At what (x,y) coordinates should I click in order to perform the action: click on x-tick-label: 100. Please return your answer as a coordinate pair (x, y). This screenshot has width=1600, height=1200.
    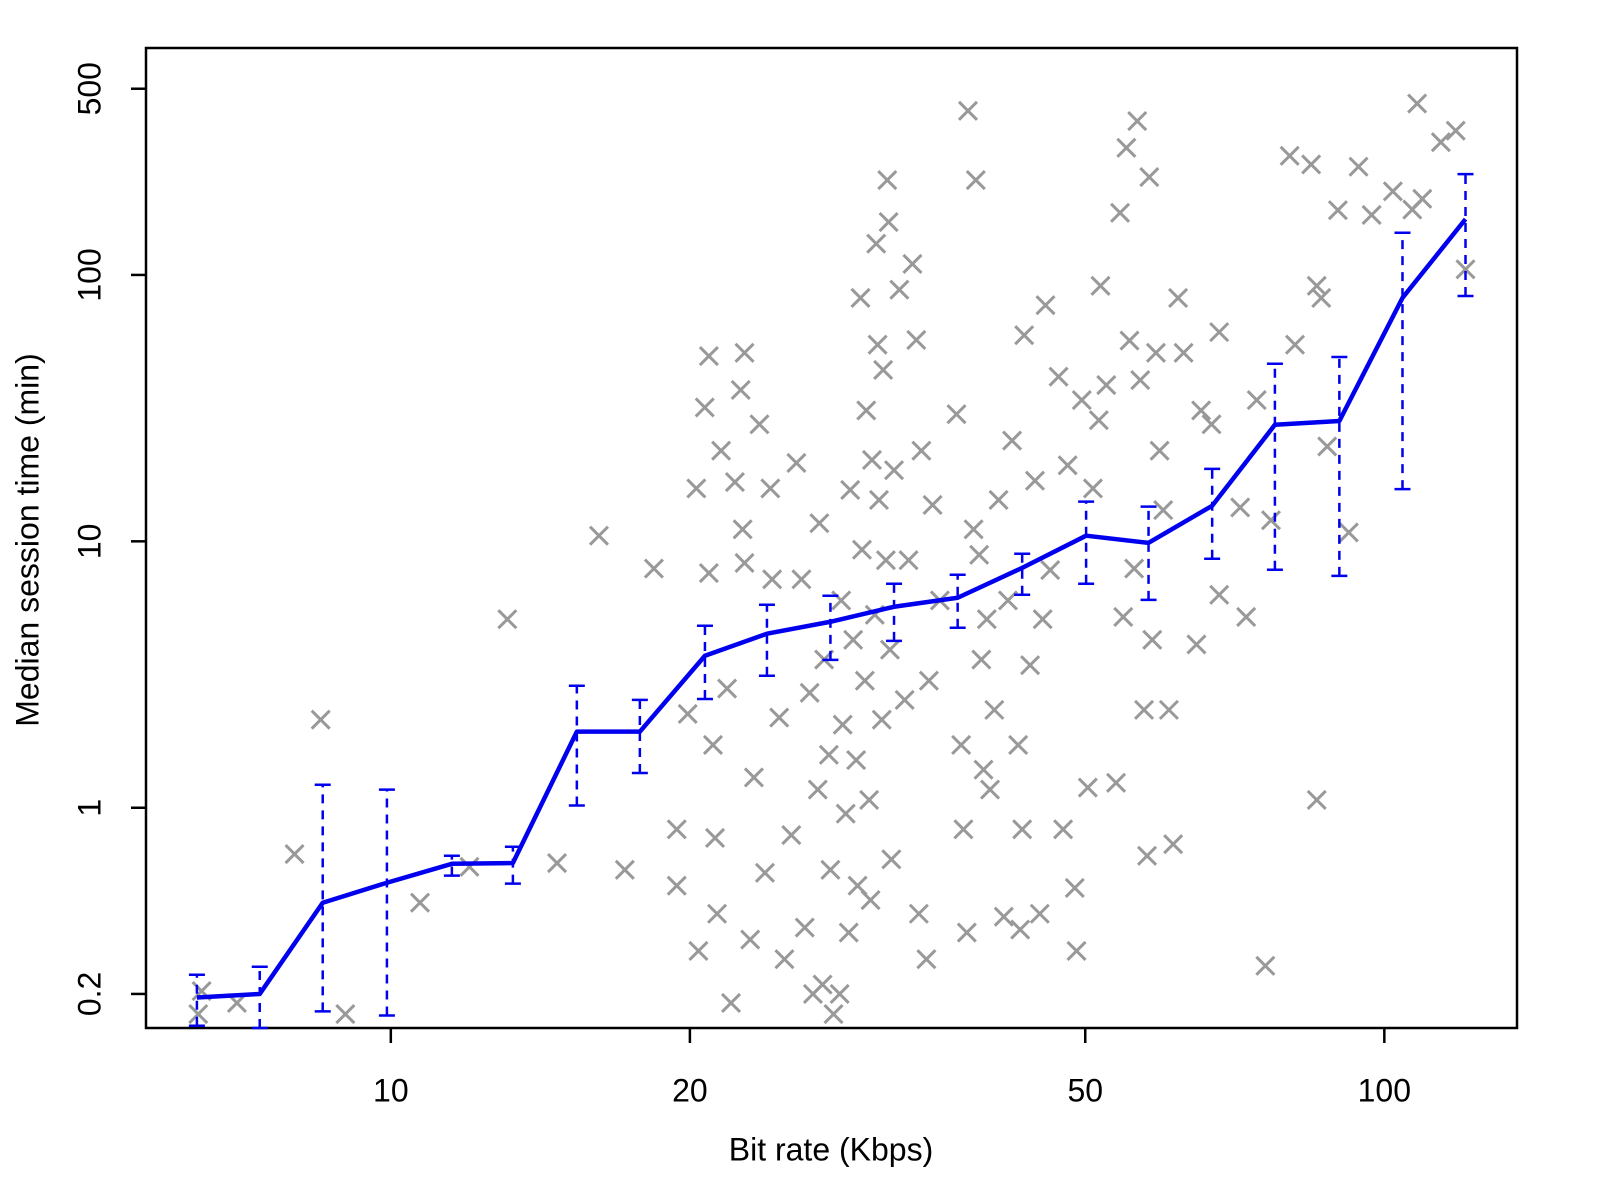
    Looking at the image, I should click on (1384, 1090).